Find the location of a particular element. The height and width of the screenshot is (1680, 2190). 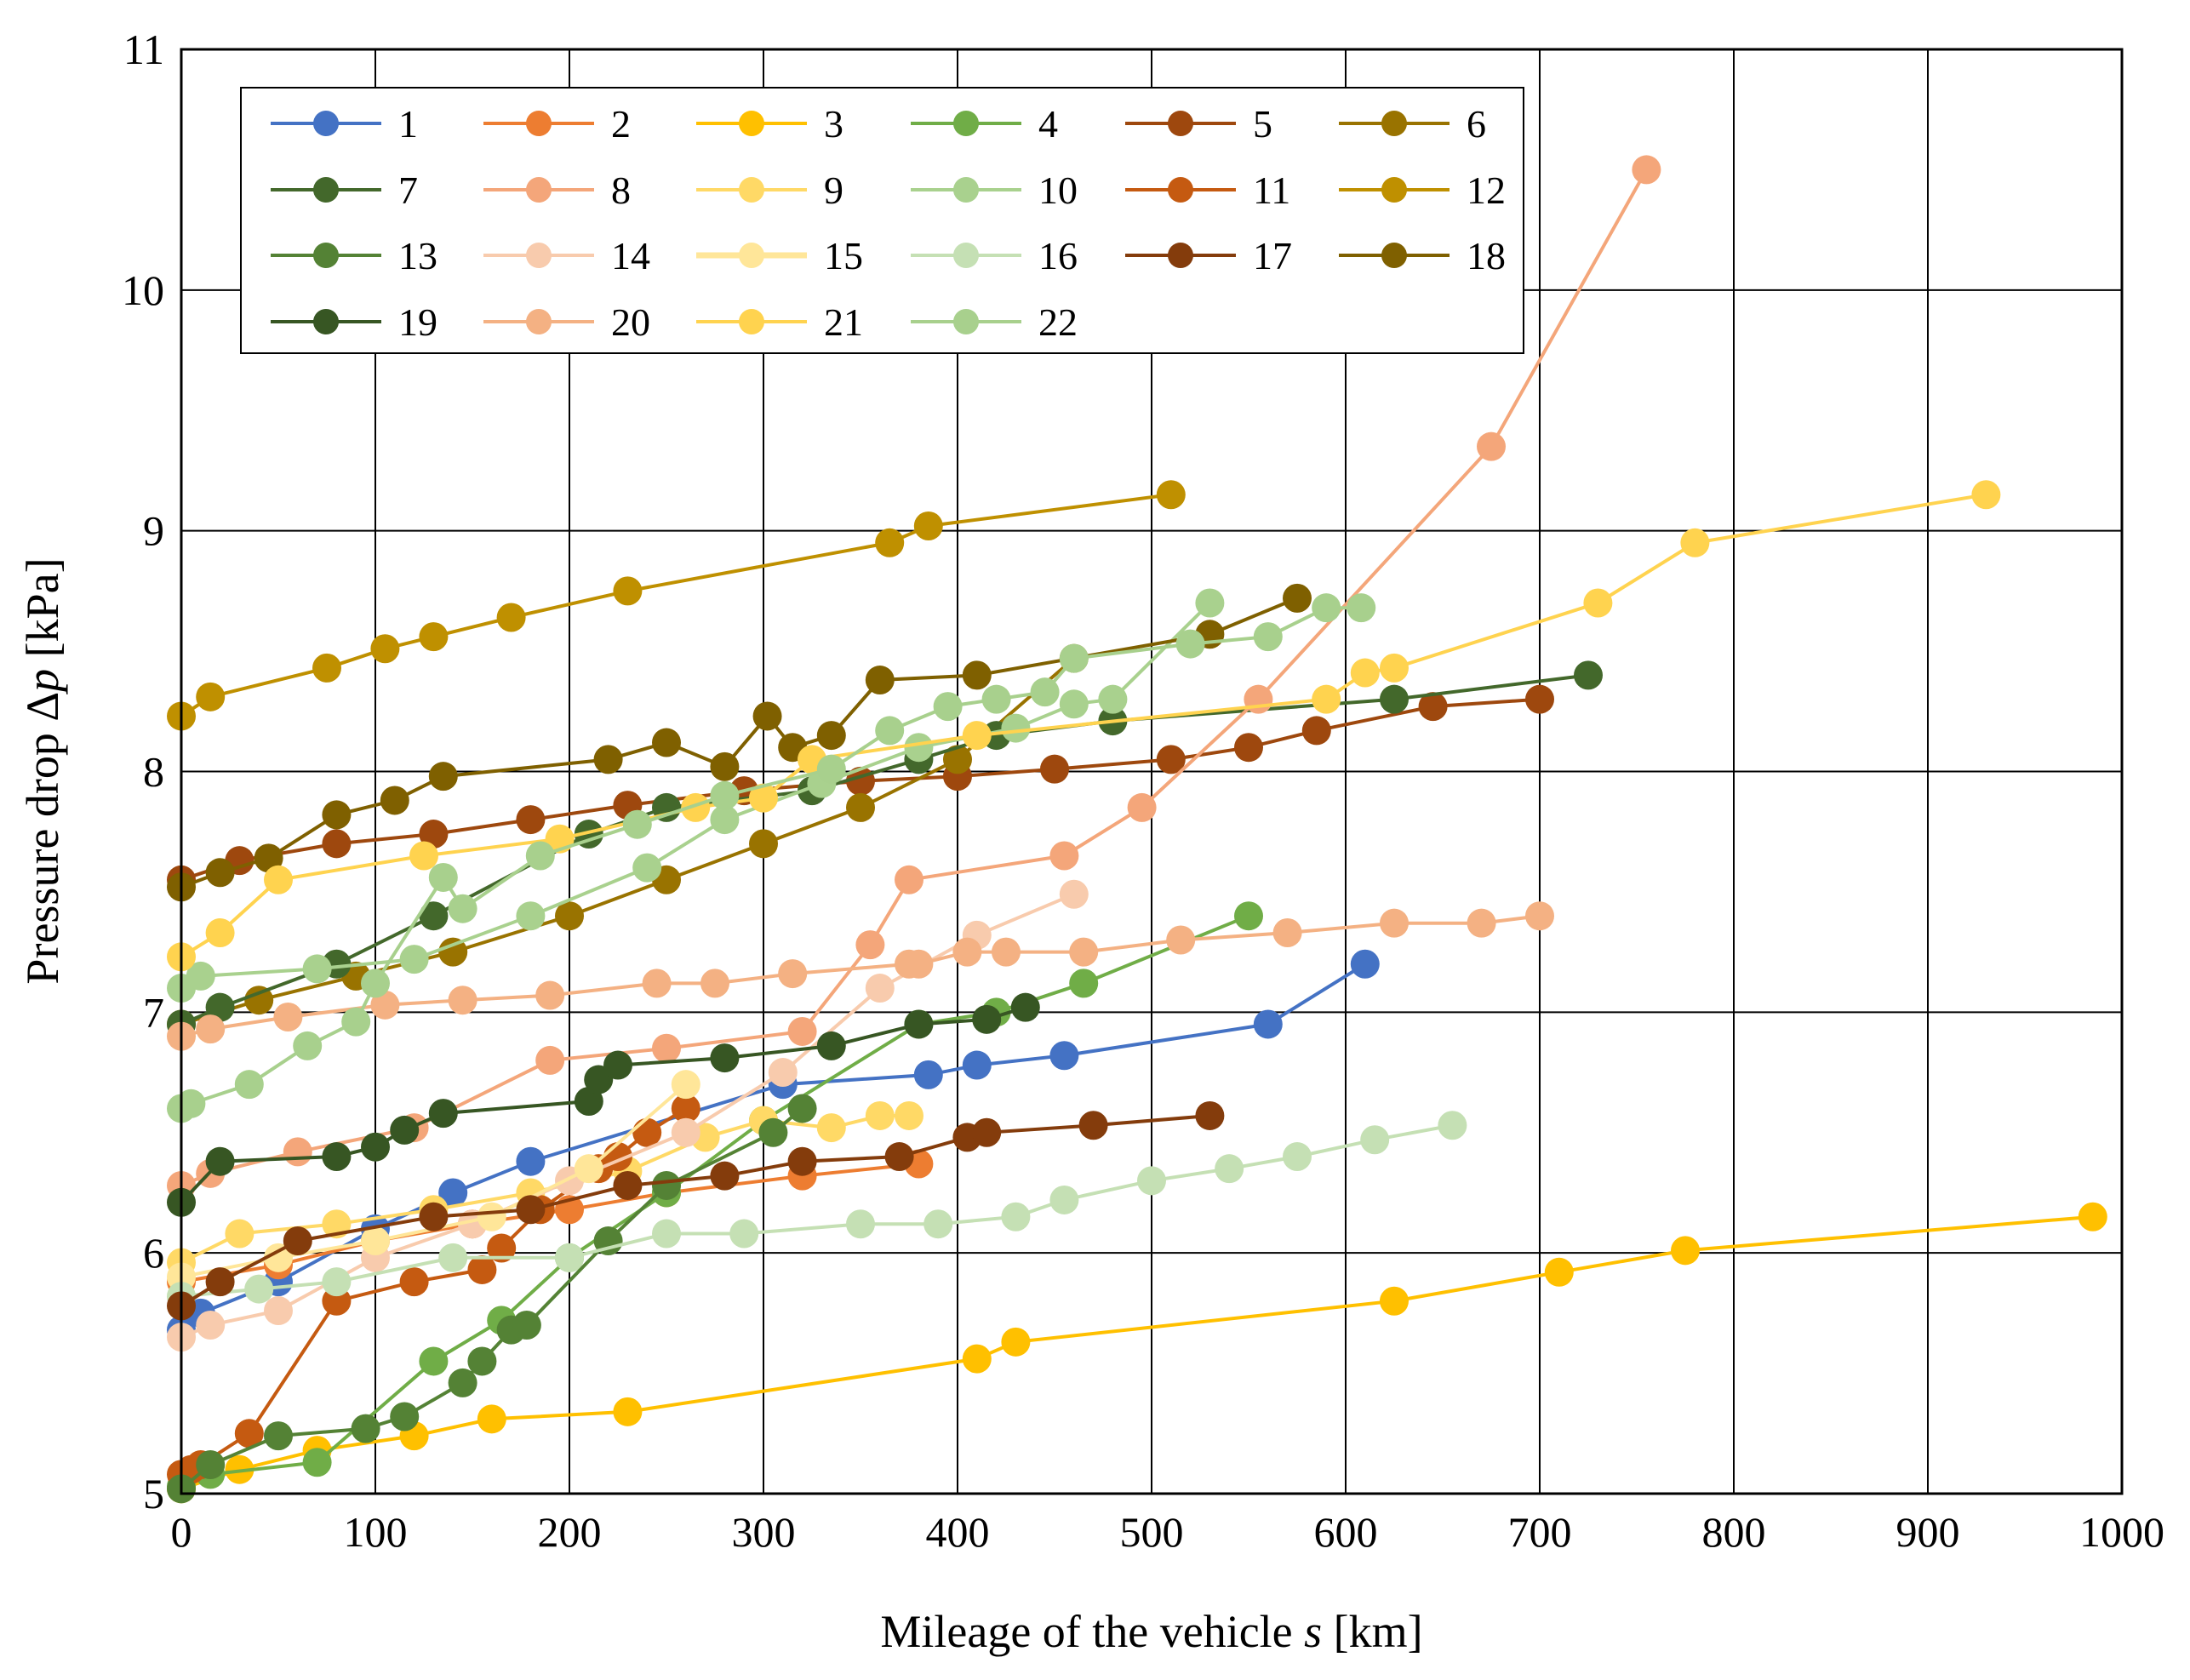

legend-item-1: 1 is located at coordinates (344, 124).